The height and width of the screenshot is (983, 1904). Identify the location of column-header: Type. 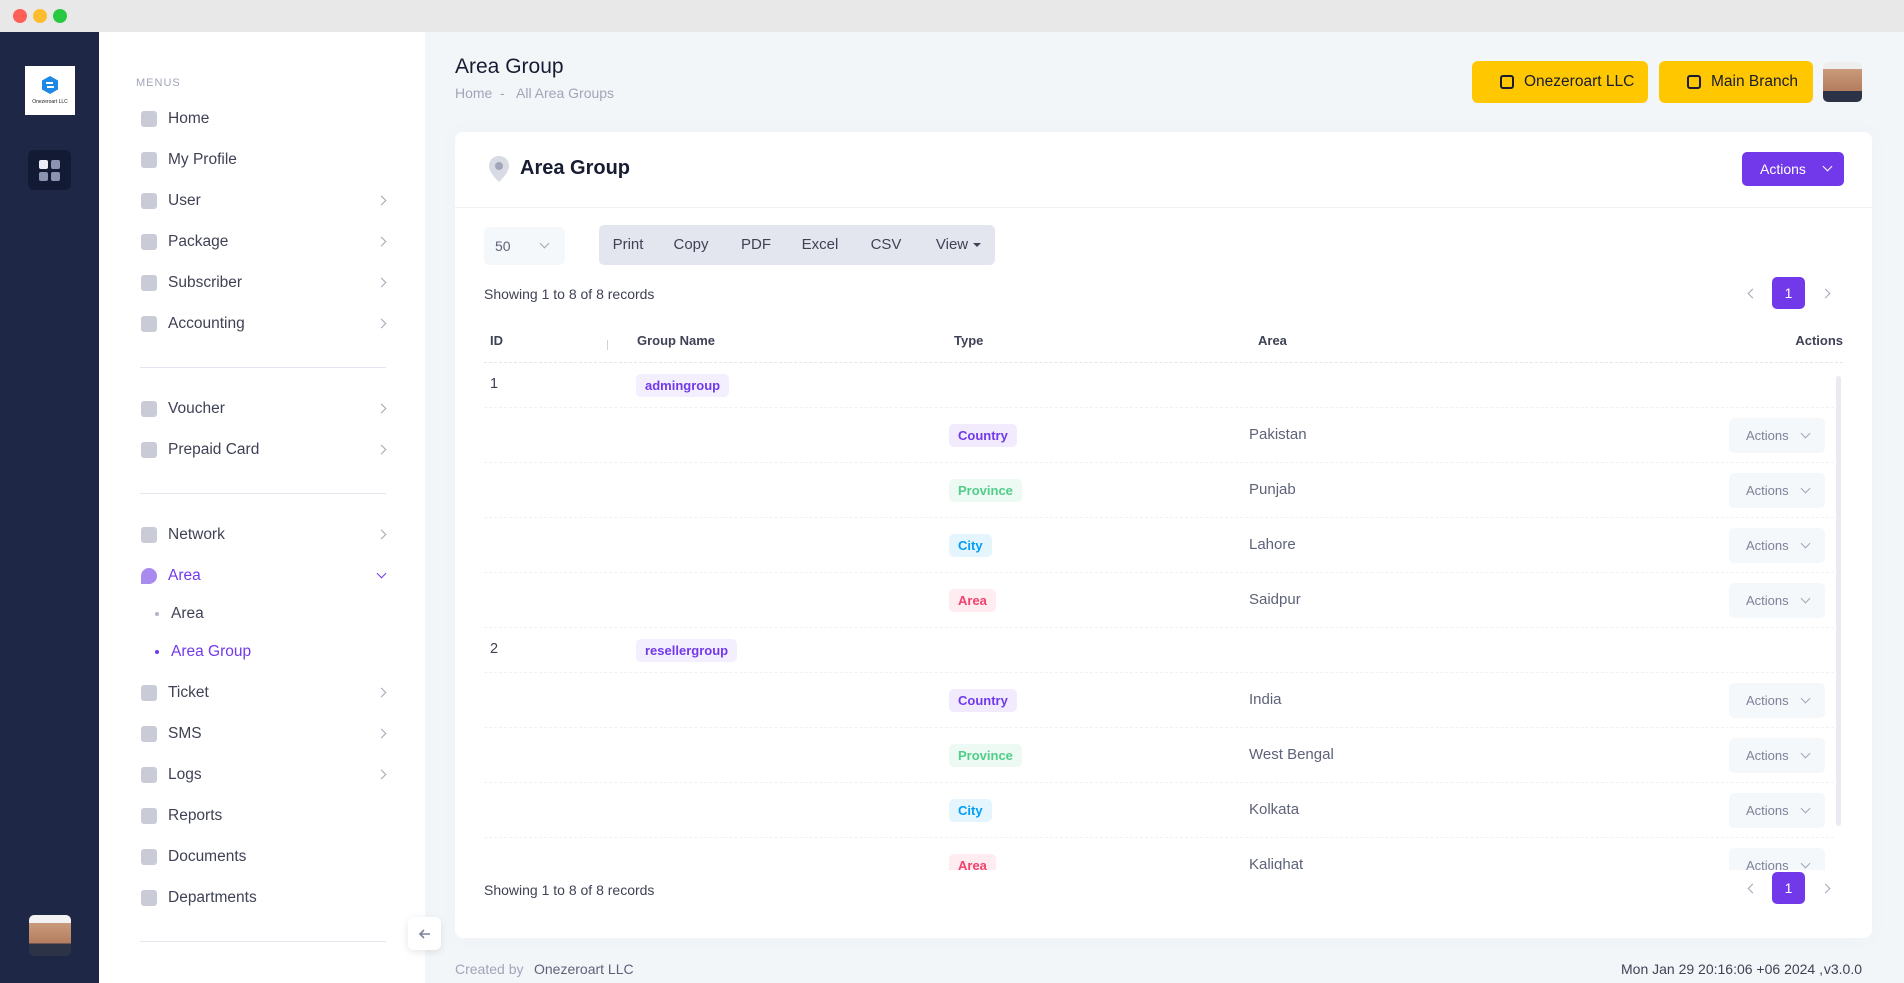
(969, 340).